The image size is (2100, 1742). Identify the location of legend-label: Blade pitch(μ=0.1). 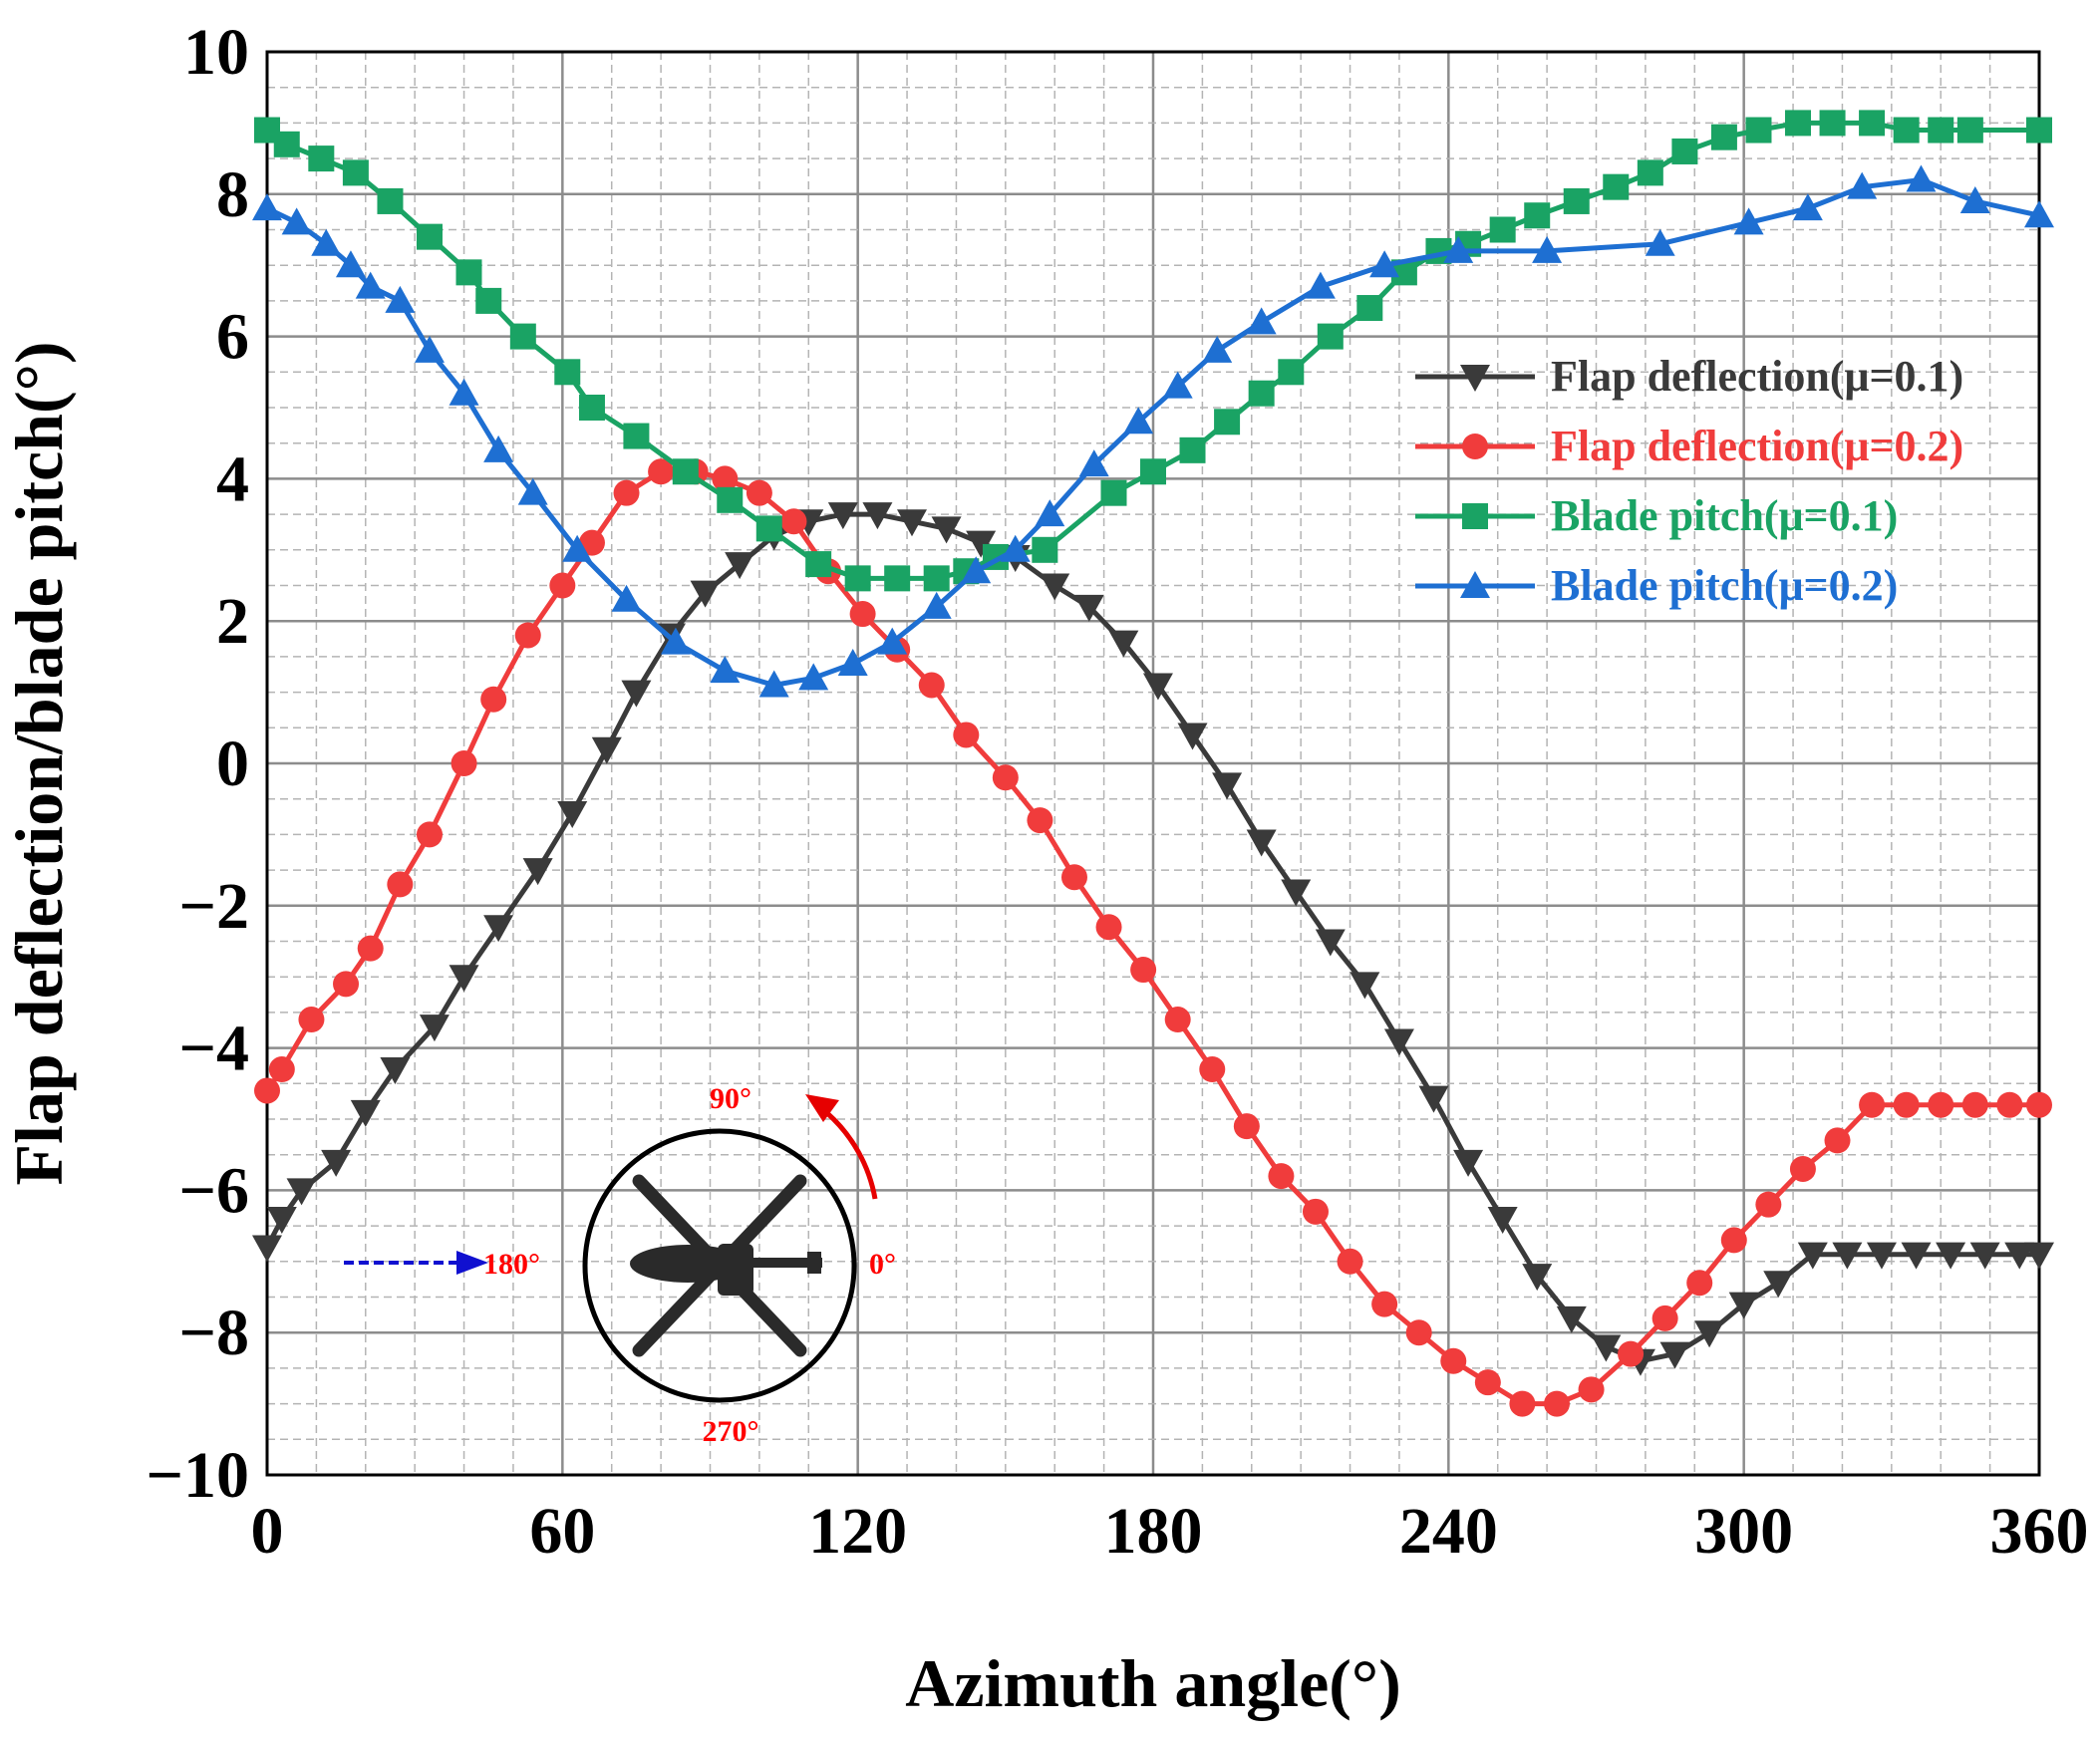
(1724, 515).